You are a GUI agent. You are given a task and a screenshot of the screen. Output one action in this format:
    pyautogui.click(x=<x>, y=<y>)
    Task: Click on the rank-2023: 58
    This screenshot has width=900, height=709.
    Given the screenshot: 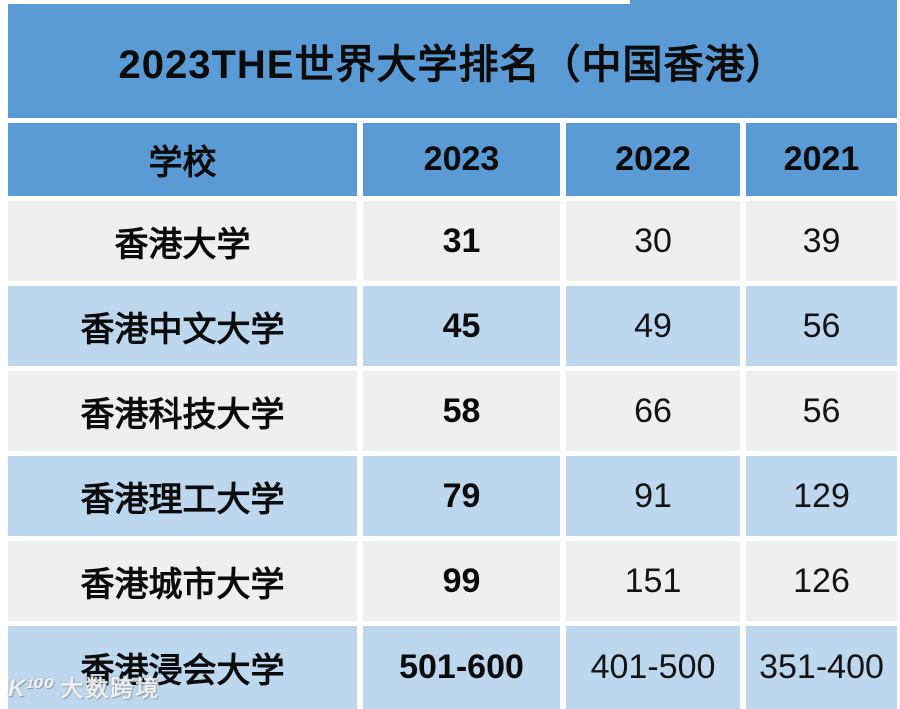 What is the action you would take?
    pyautogui.click(x=461, y=411)
    